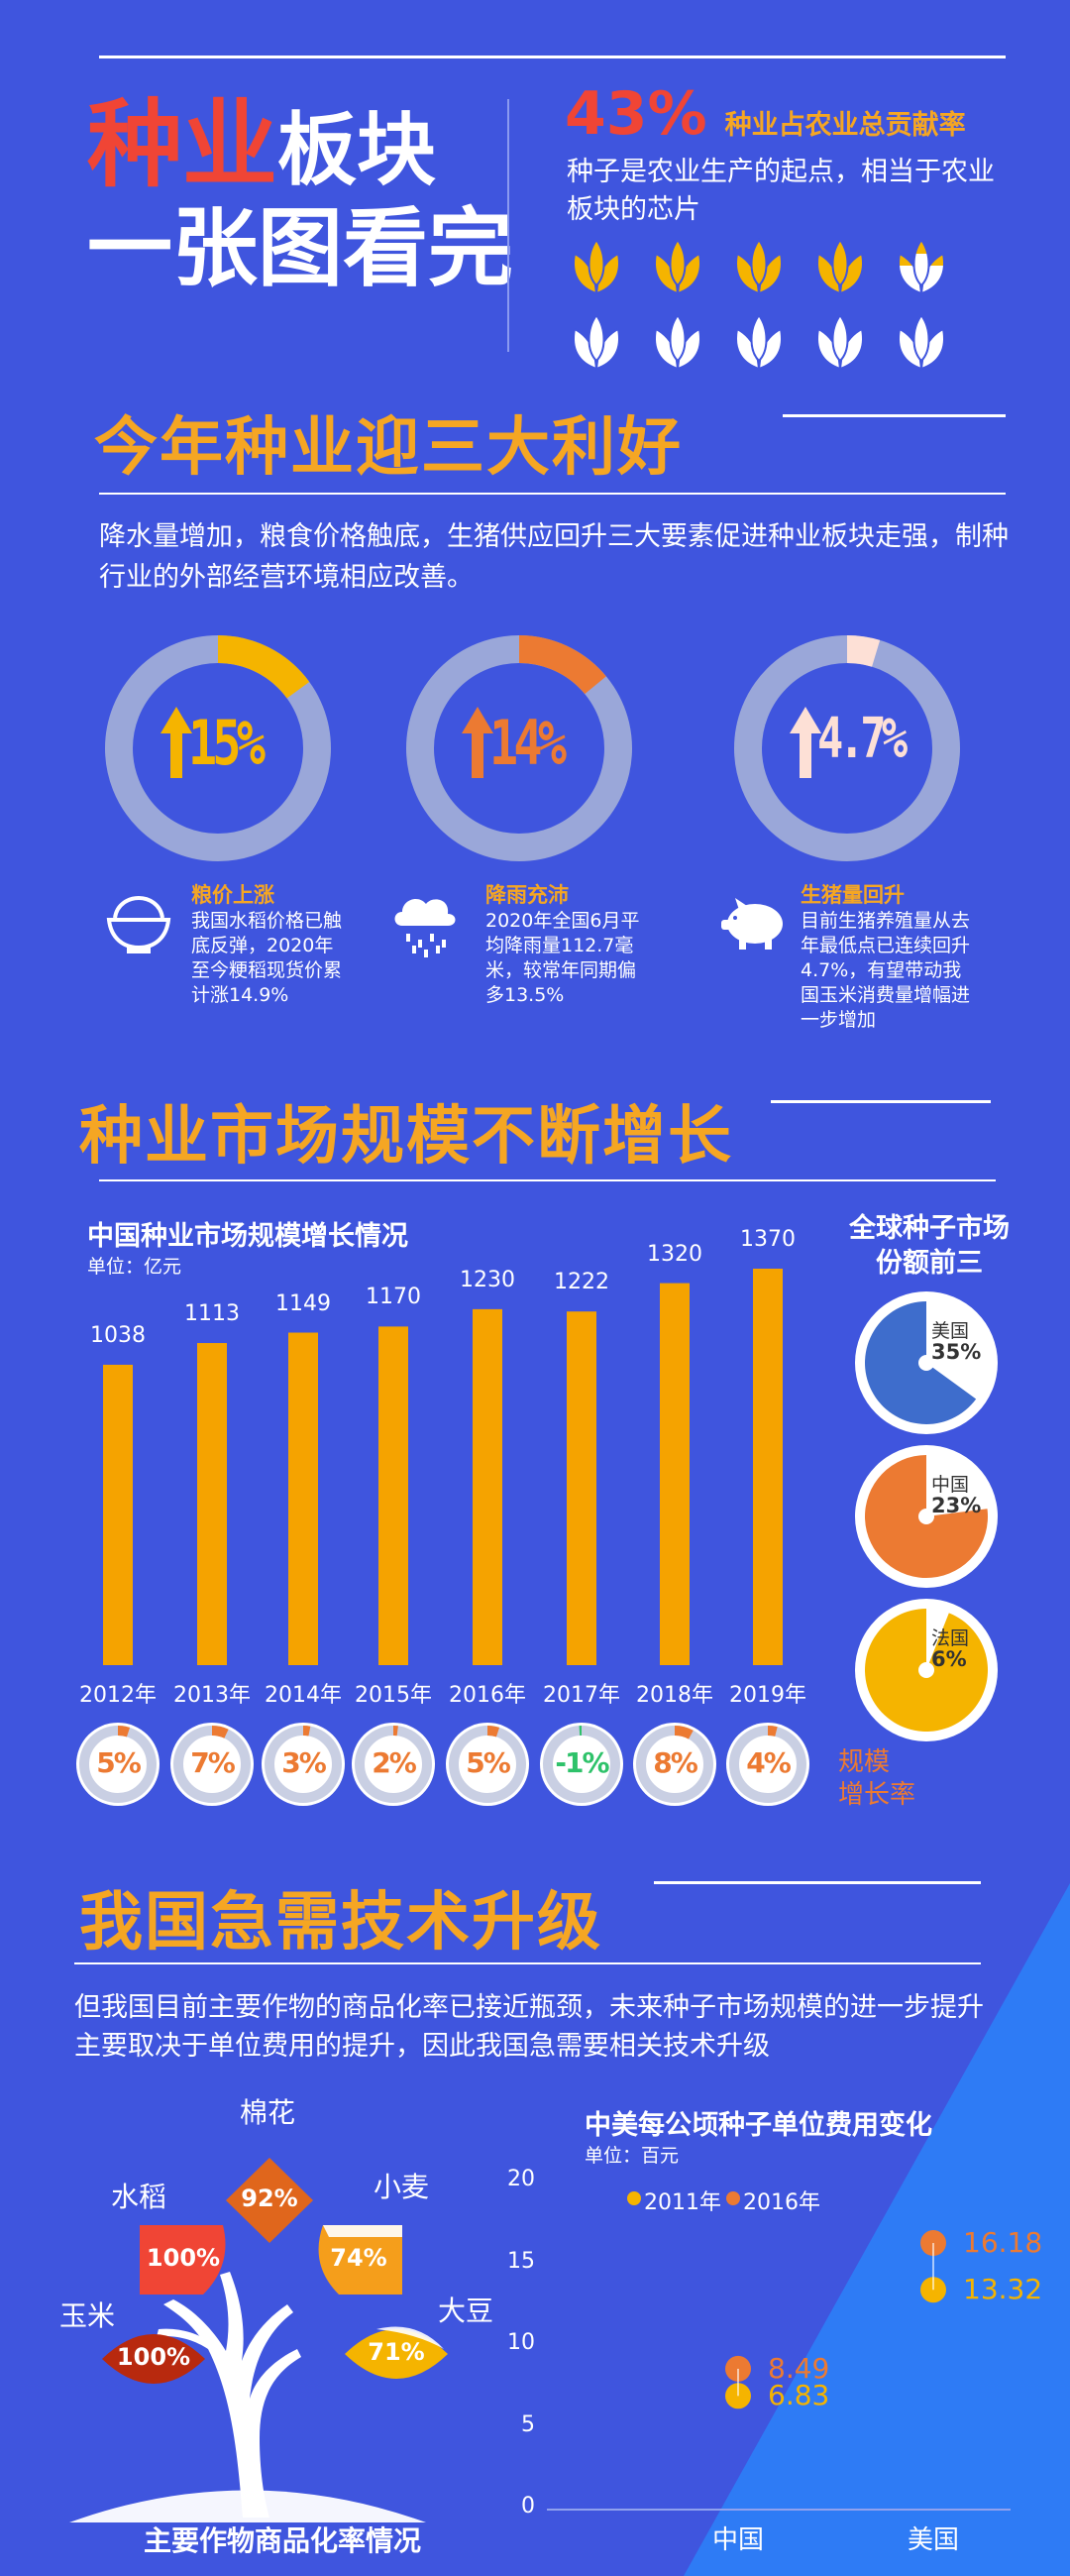  Describe the element at coordinates (118, 1335) in the screenshot. I see `bar-value-label: 1038` at that location.